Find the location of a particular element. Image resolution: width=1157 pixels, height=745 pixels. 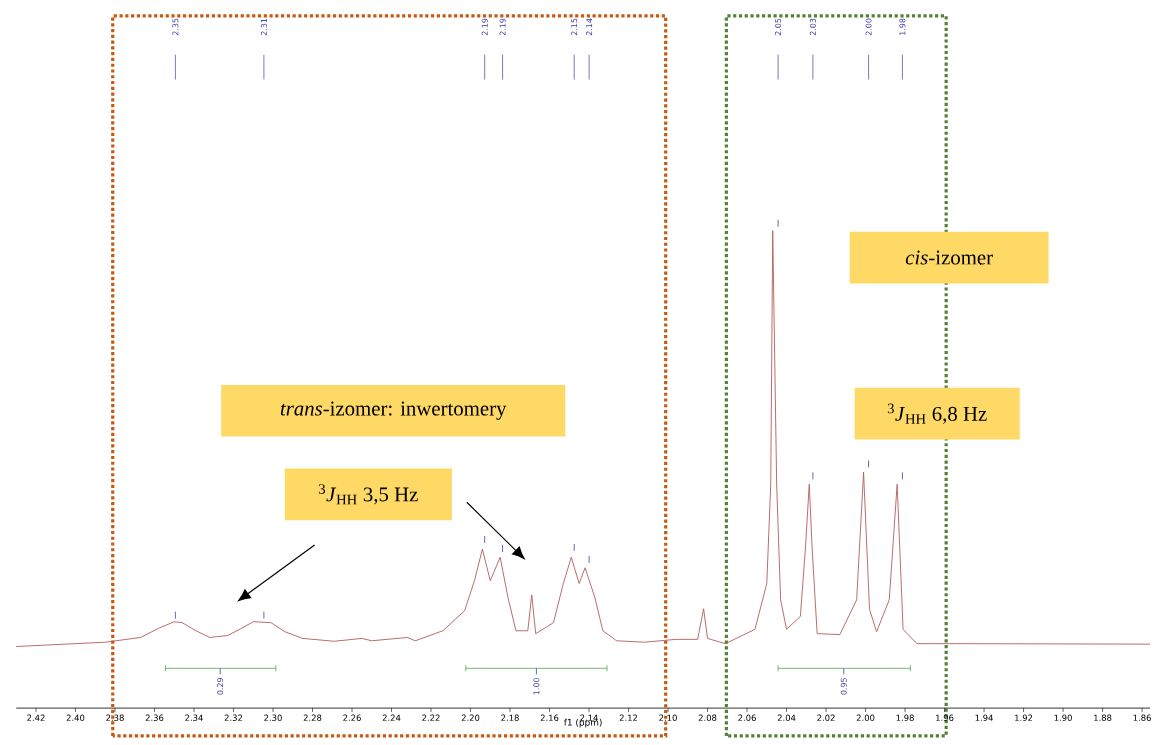

x-tick-label: 2.20 is located at coordinates (470, 718).